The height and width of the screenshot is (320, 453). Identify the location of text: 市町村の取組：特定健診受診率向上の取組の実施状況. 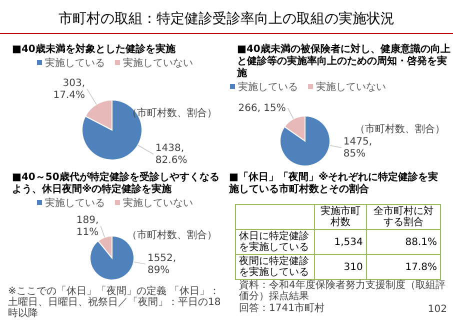
(227, 19).